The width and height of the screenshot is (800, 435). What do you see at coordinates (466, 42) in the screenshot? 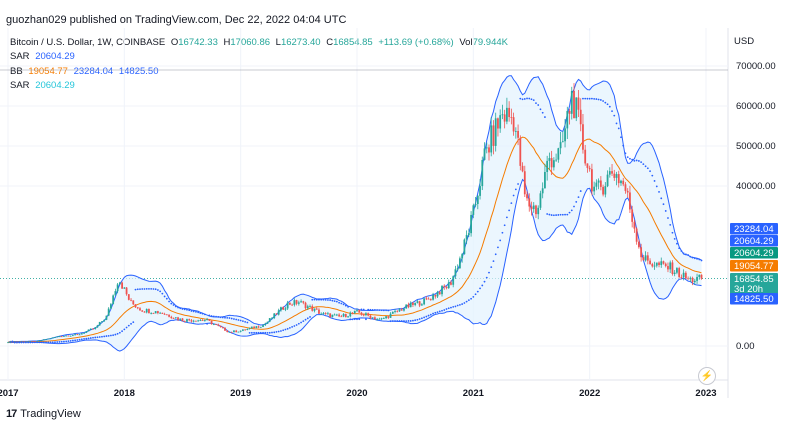
I see `vol-label: Vol` at bounding box center [466, 42].